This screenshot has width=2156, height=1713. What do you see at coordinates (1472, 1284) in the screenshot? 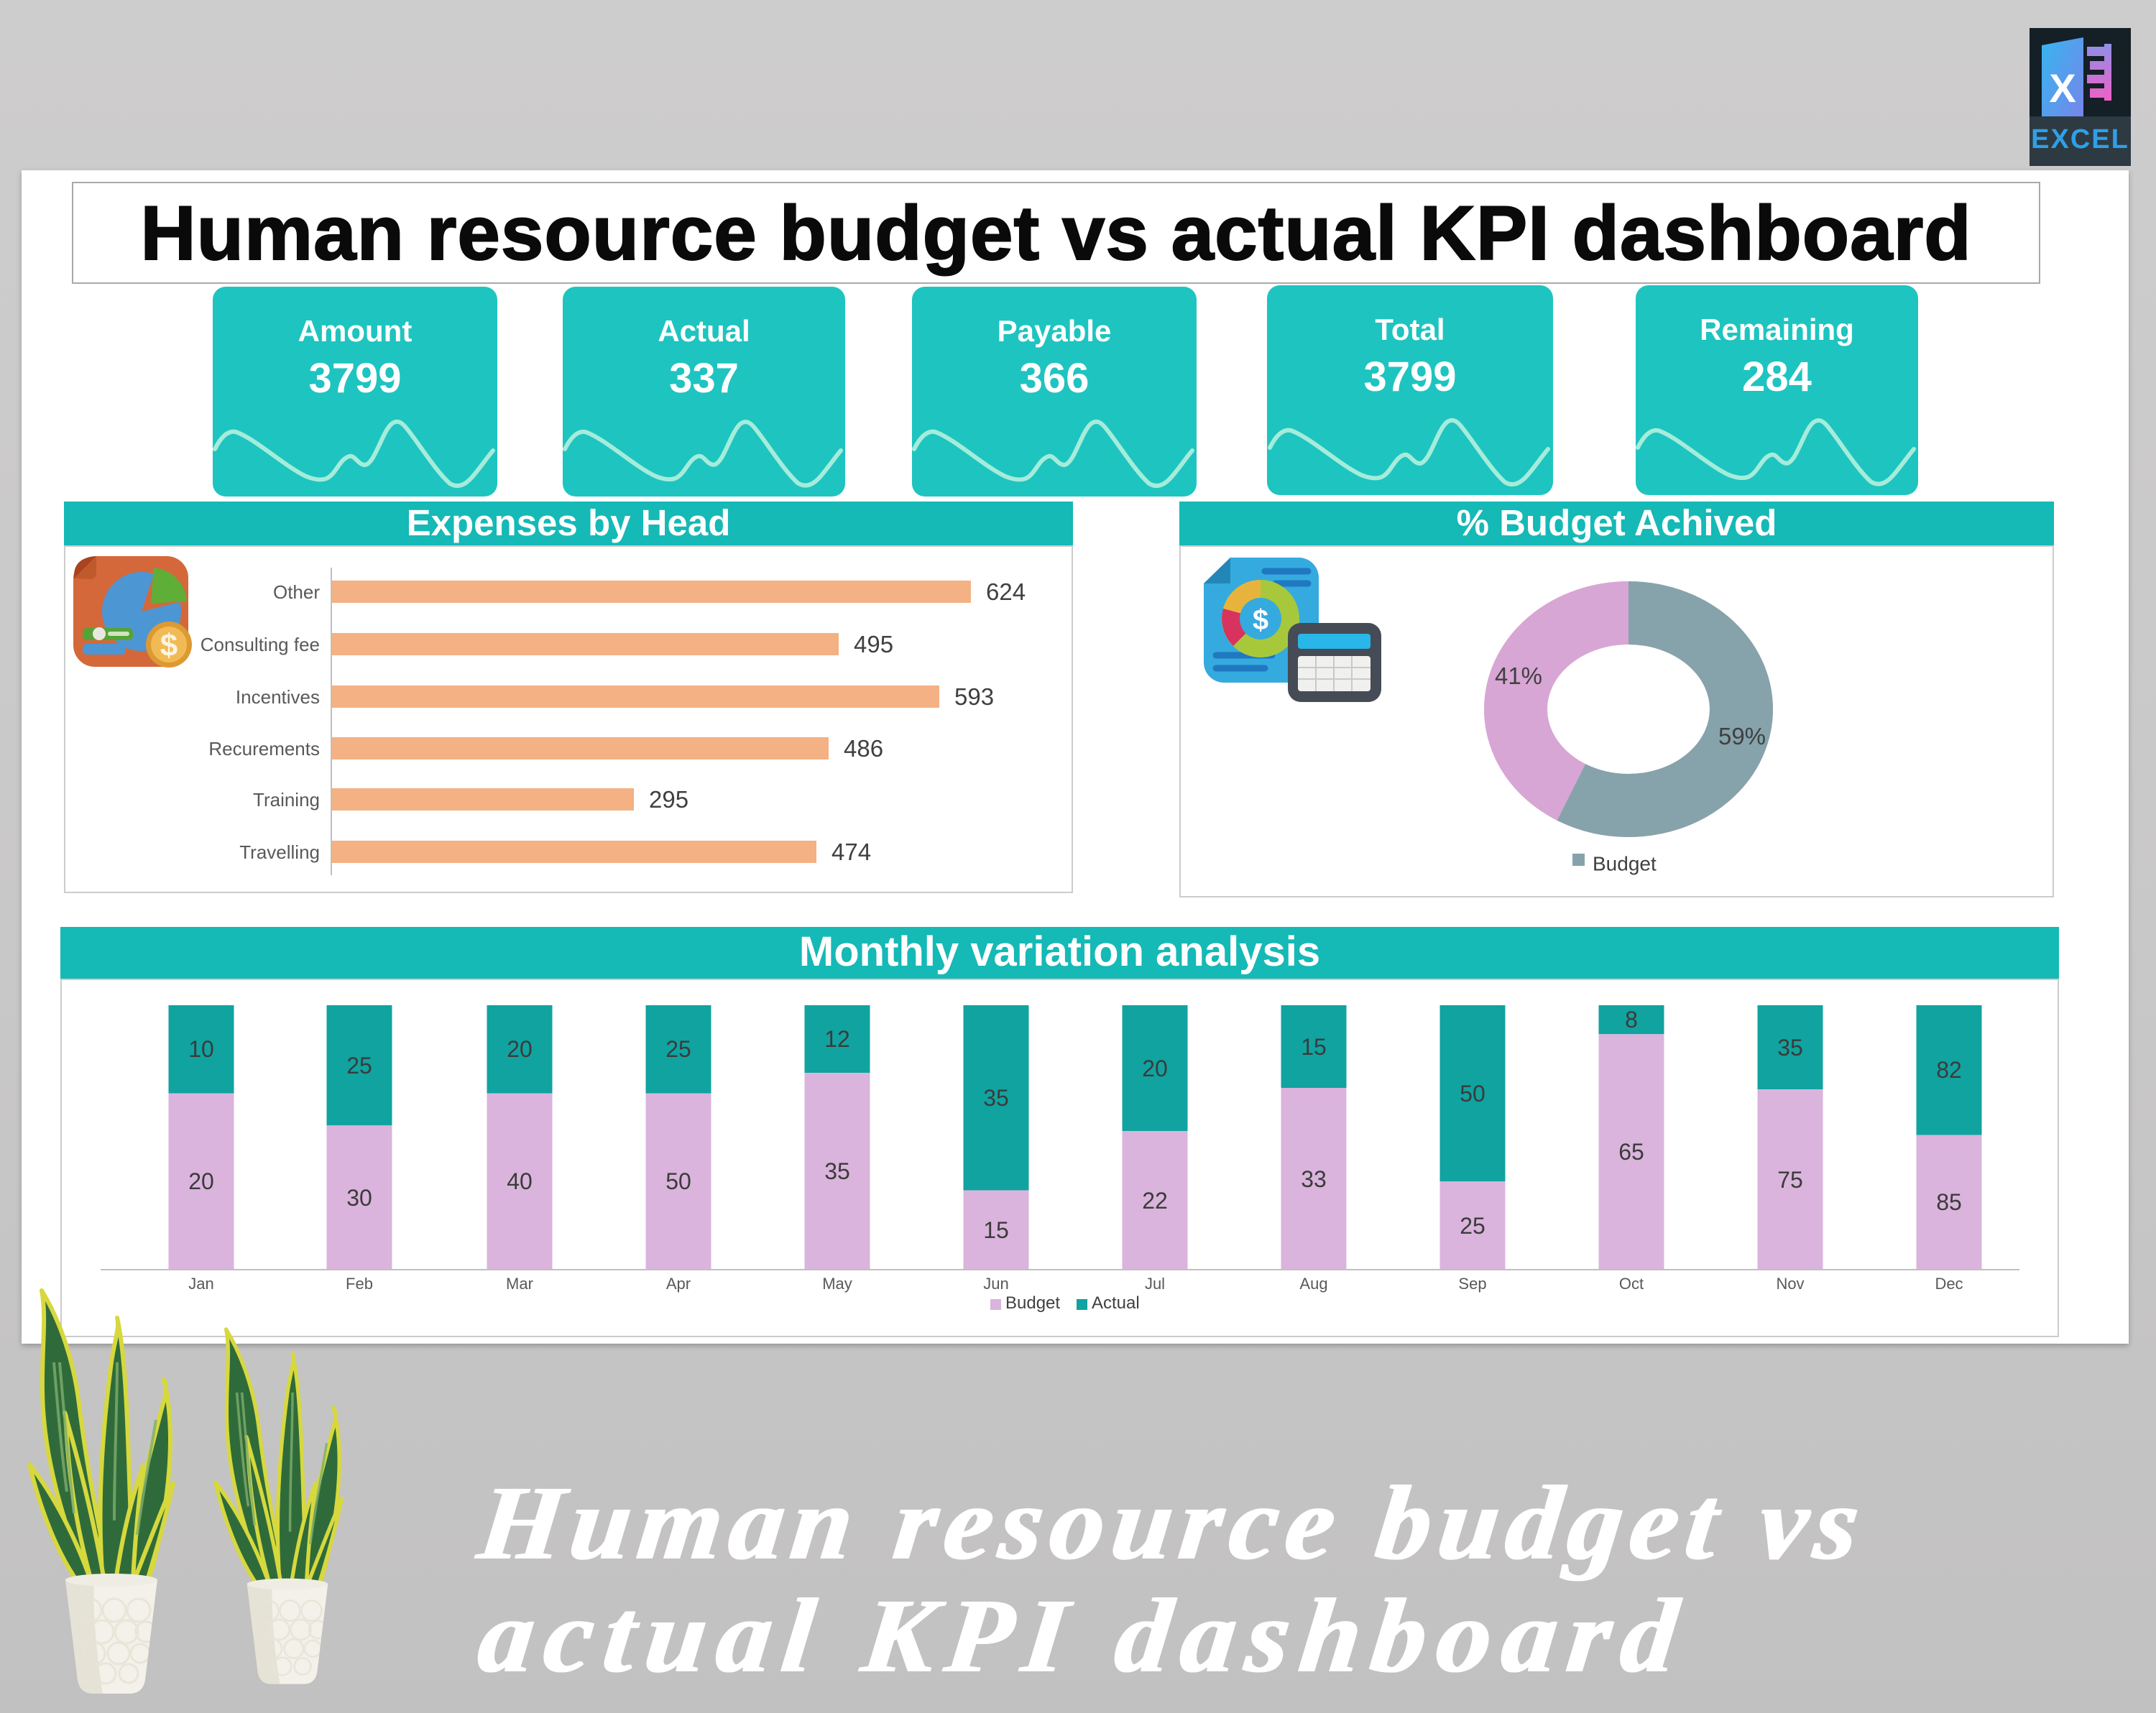
I see `svg-text: Sep` at bounding box center [1472, 1284].